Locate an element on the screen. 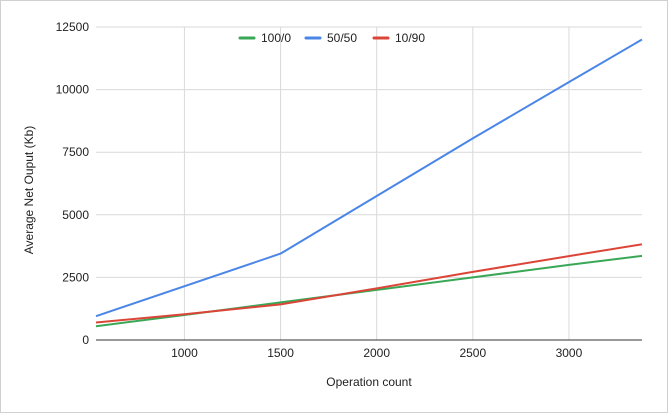 This screenshot has height=413, width=668. x-tick-label: 3000 is located at coordinates (569, 353).